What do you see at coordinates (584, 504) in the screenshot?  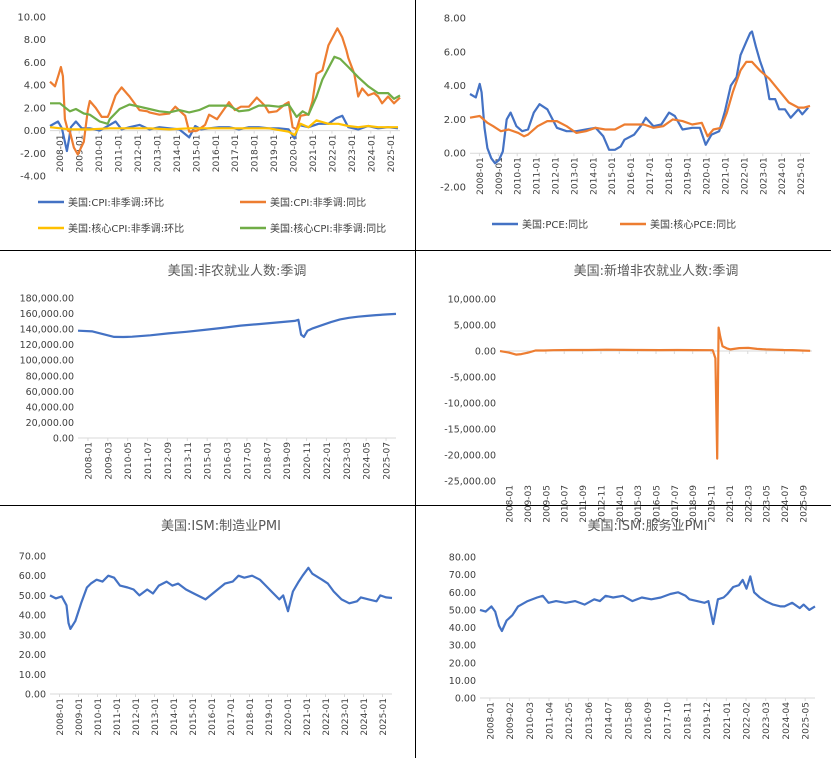 I see `x-tick-label: 2011-09` at bounding box center [584, 504].